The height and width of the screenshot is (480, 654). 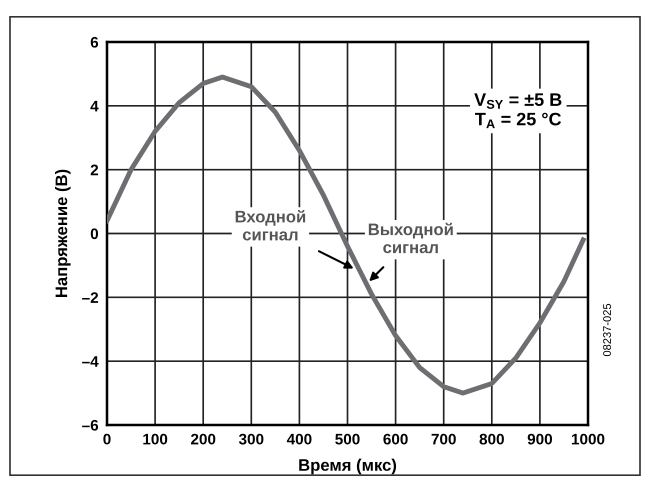 What do you see at coordinates (492, 439) in the screenshot?
I see `x-tick-label: 800` at bounding box center [492, 439].